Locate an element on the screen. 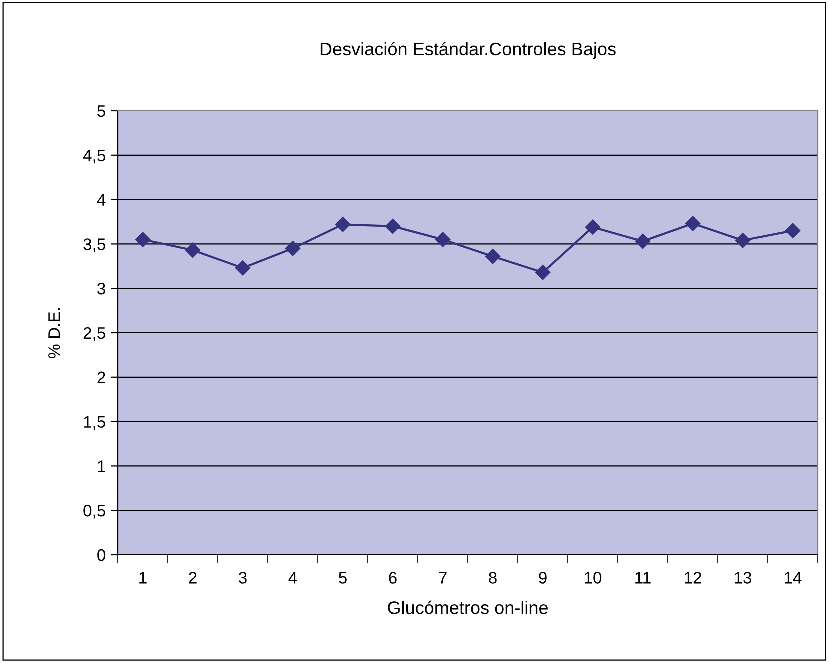 Image resolution: width=829 pixels, height=663 pixels. x-tick-label: 8 is located at coordinates (493, 578).